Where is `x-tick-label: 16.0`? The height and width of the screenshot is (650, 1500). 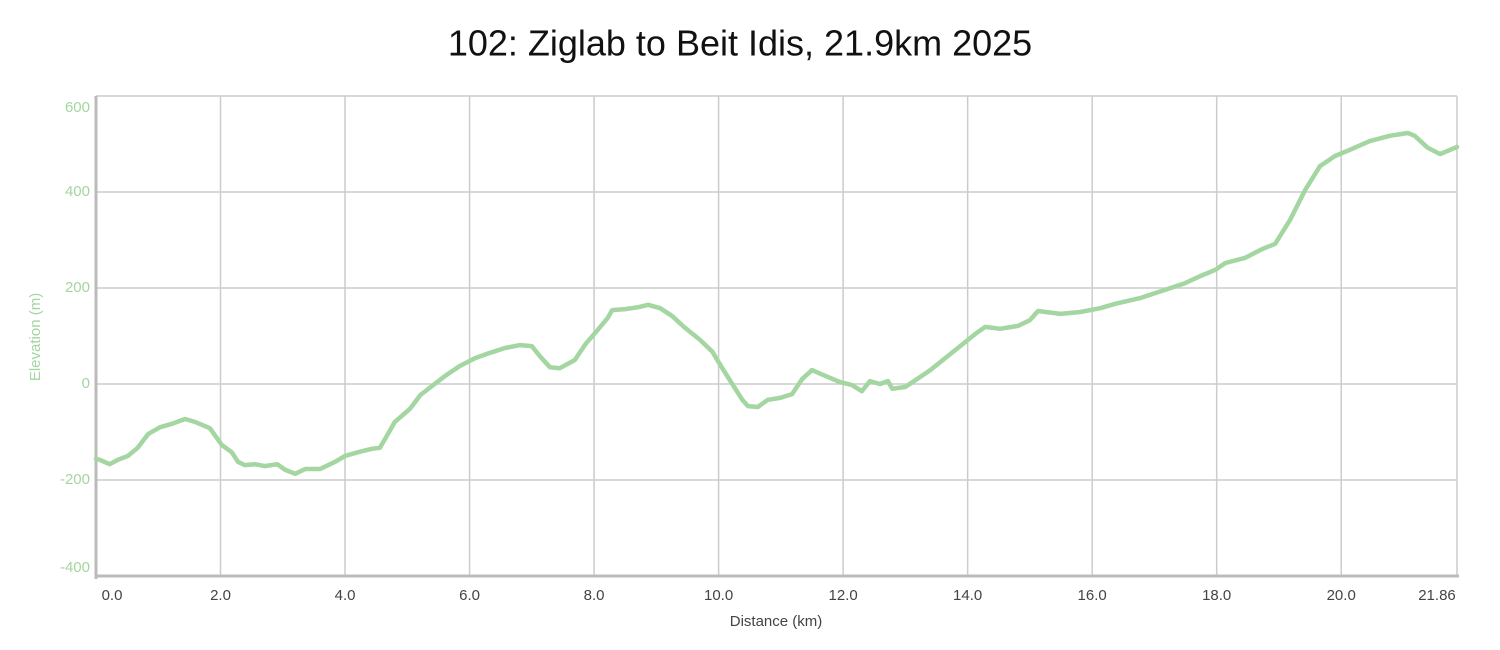 x-tick-label: 16.0 is located at coordinates (1092, 595).